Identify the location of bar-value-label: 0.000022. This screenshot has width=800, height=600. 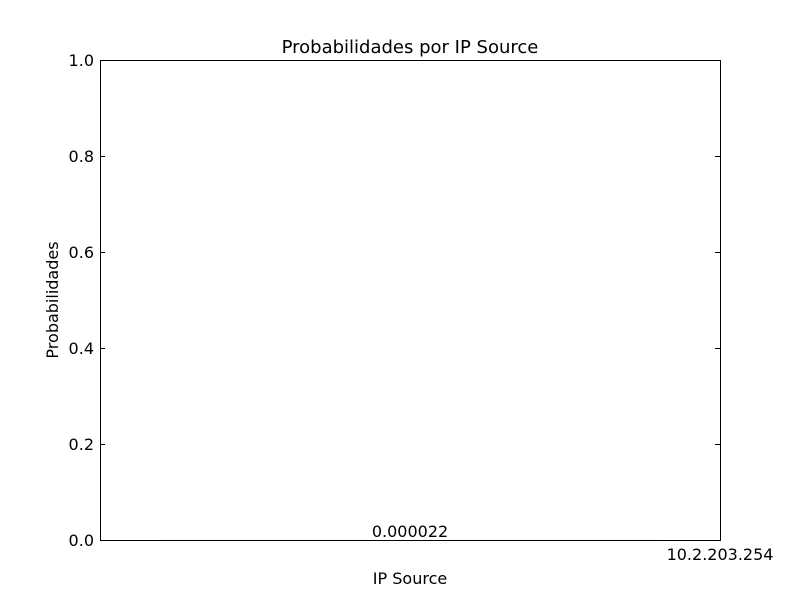
(410, 531).